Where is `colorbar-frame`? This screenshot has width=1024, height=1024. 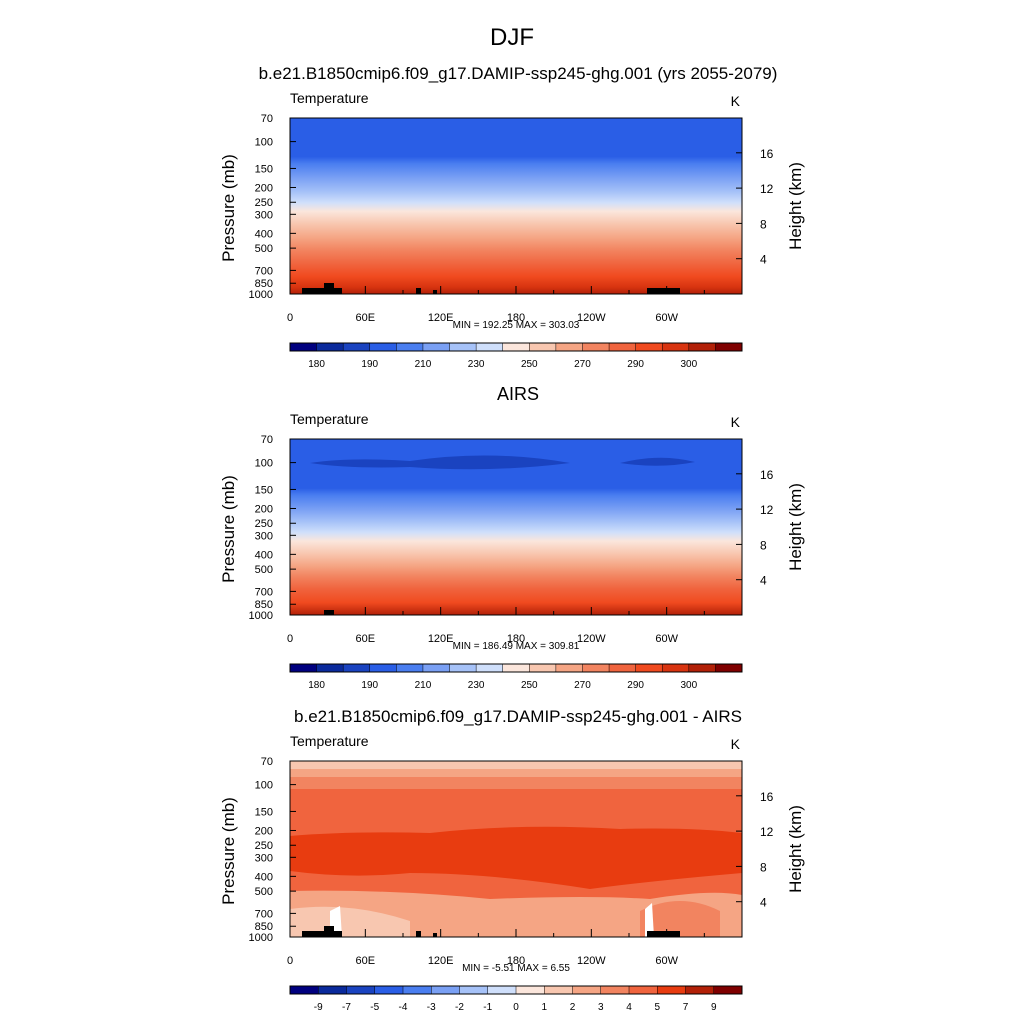 colorbar-frame is located at coordinates (516, 347).